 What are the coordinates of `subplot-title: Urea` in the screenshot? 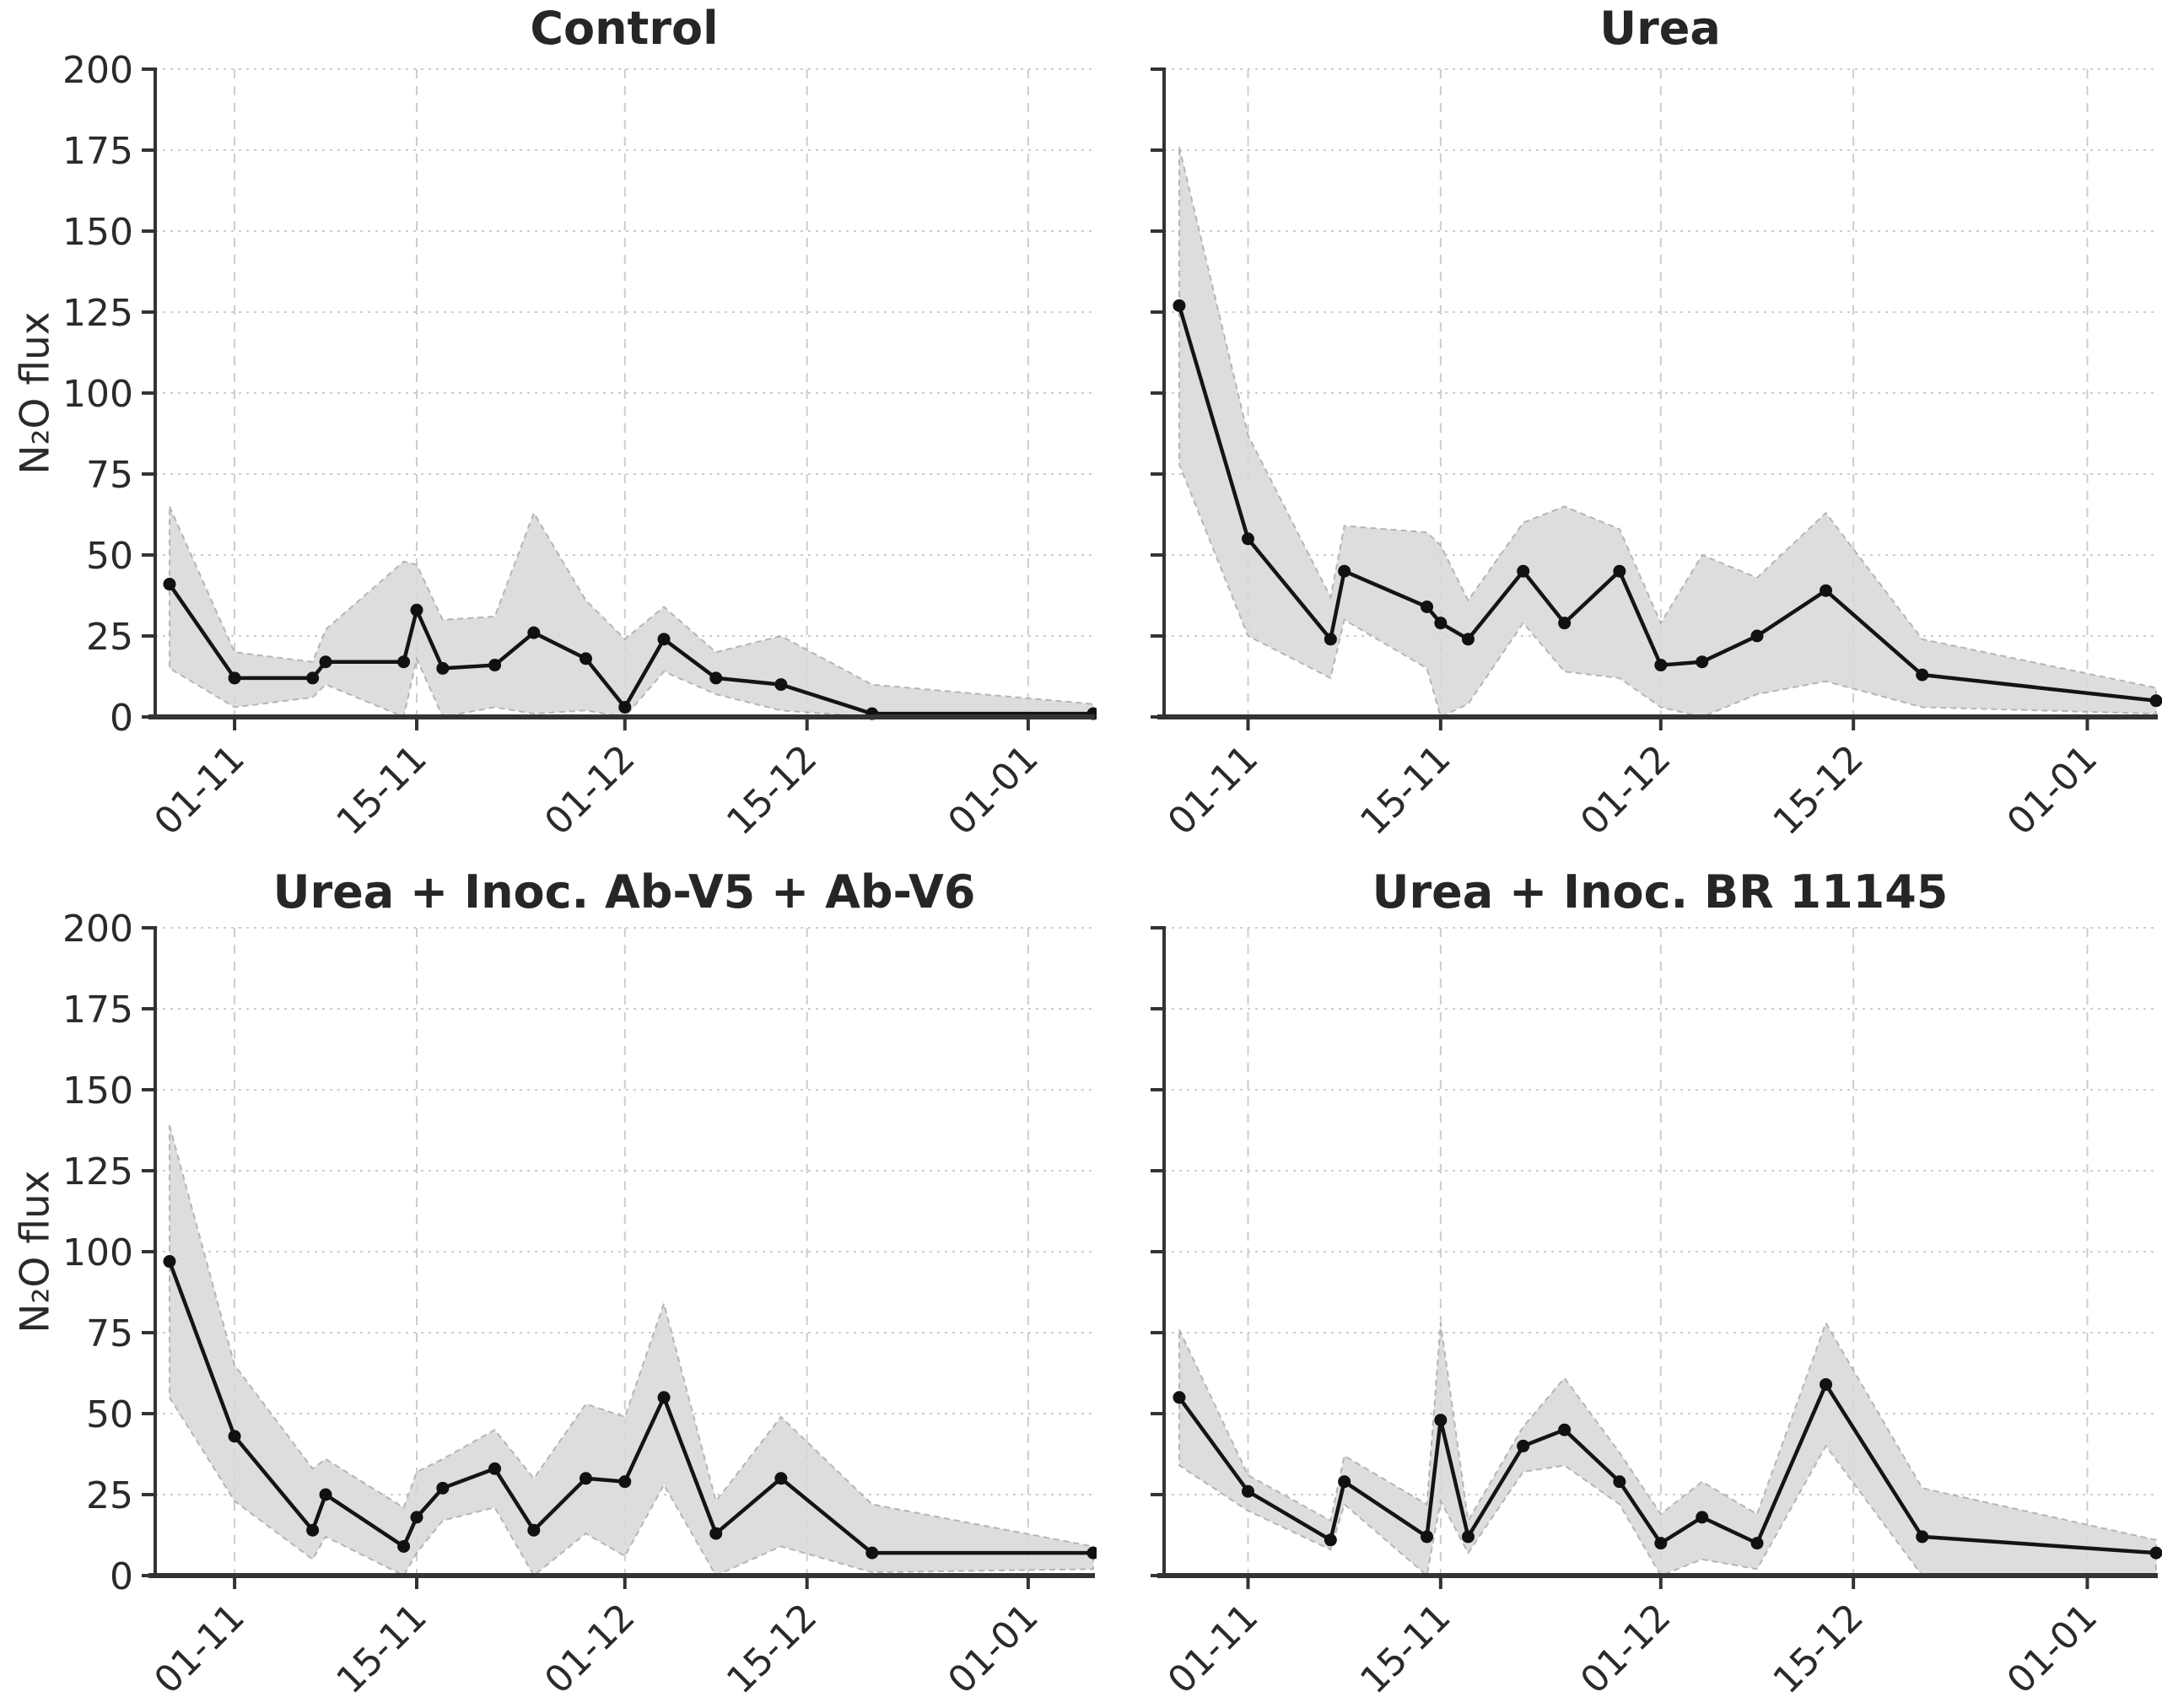 It's located at (1660, 28).